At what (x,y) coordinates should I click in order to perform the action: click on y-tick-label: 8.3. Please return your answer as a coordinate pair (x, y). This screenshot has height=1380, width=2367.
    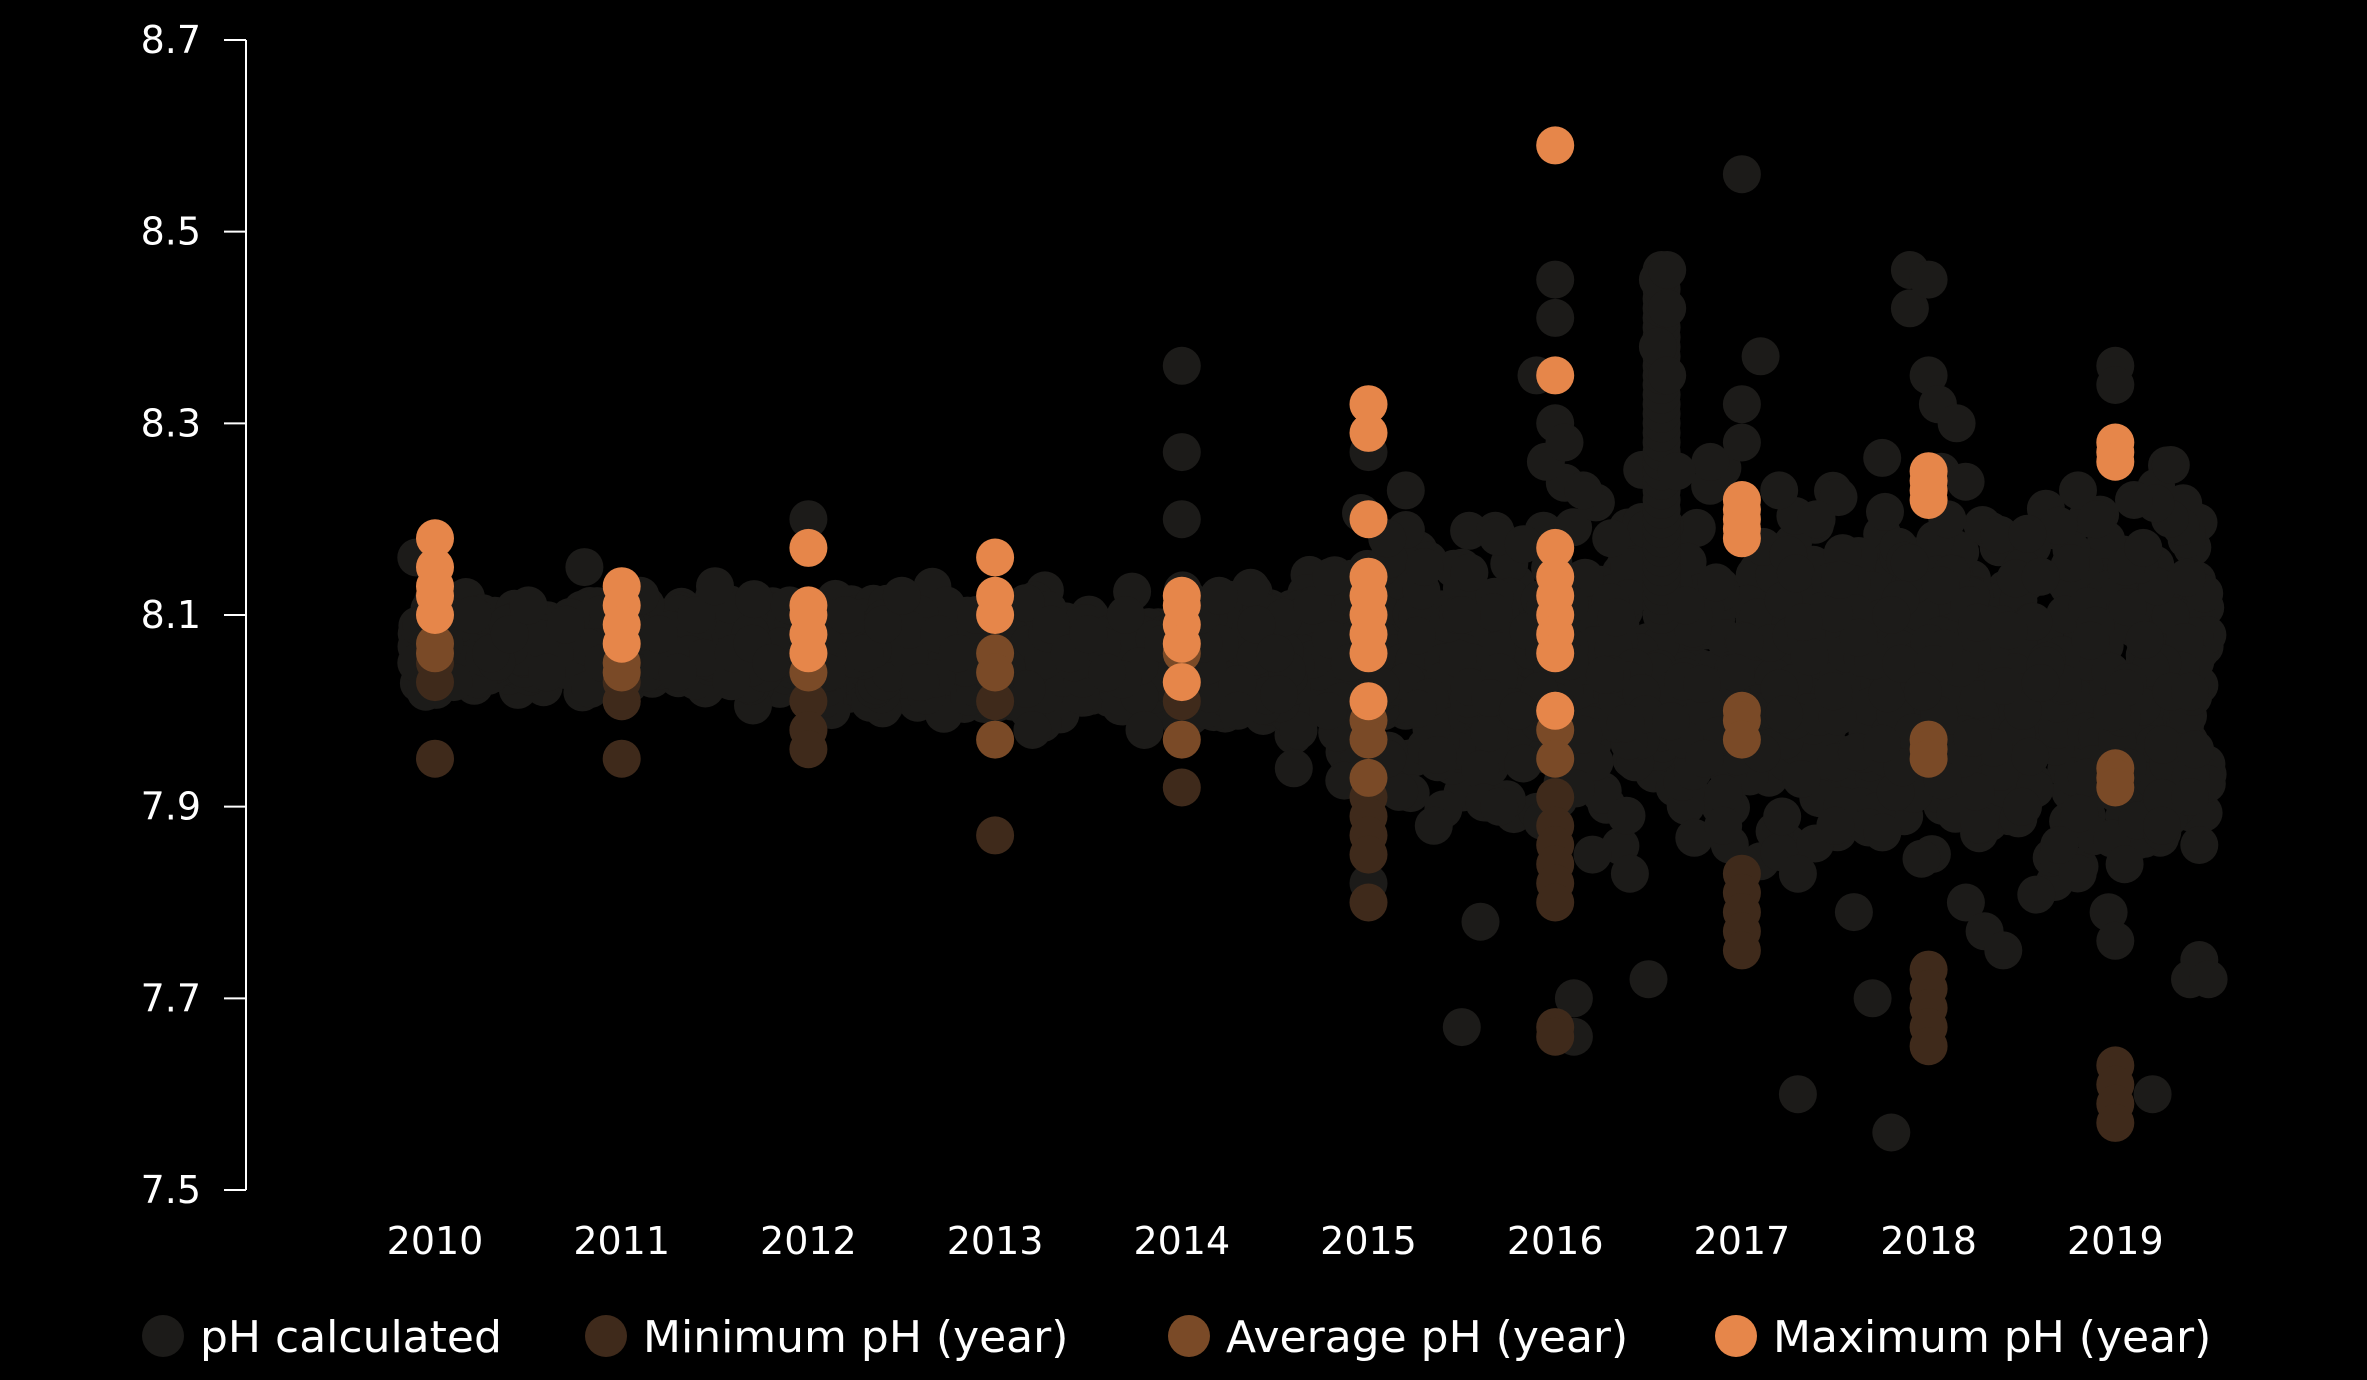
    Looking at the image, I should click on (171, 423).